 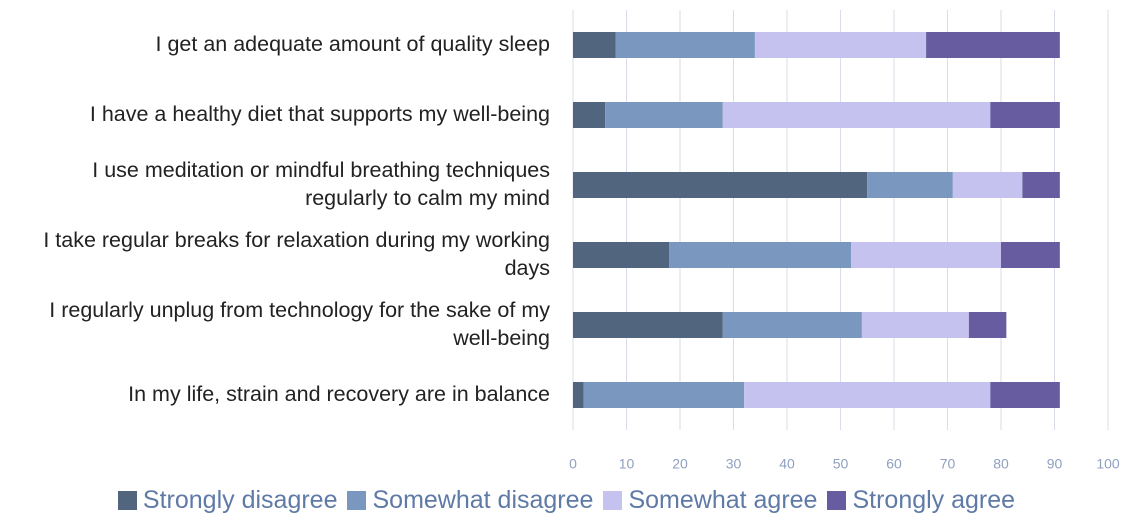 I want to click on legend-item: Somewhat agree, so click(x=710, y=500).